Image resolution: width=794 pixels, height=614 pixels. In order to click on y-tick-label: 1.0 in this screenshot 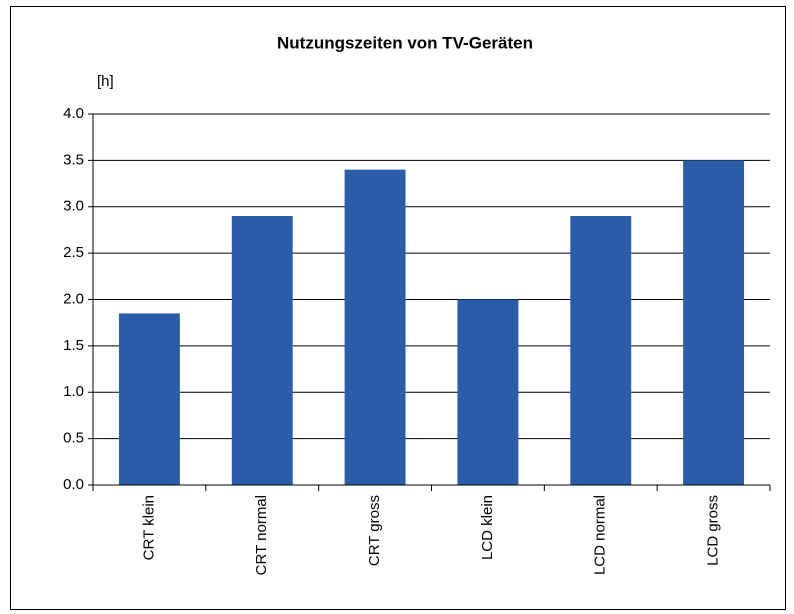, I will do `click(73, 391)`.